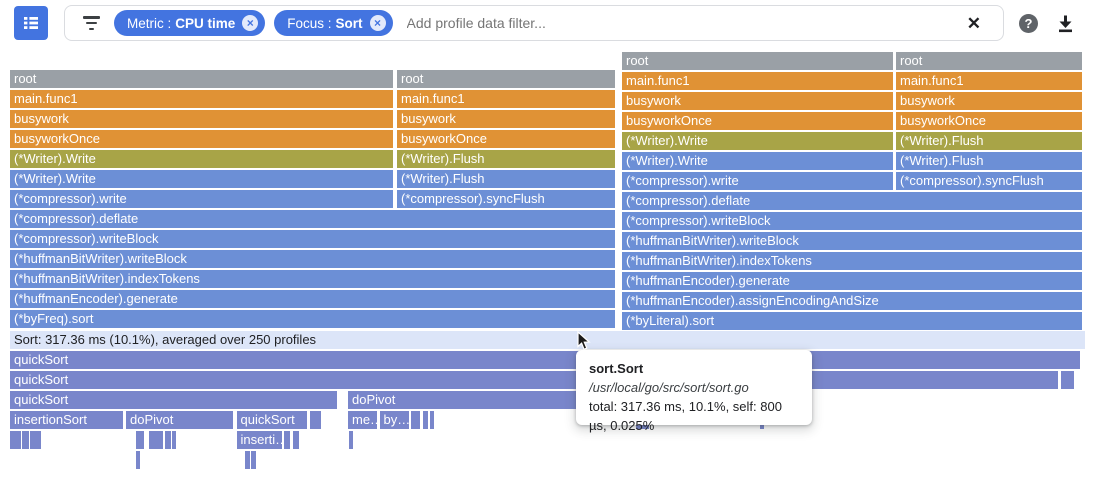 This screenshot has height=488, width=1096. What do you see at coordinates (91, 23) in the screenshot?
I see `filter-list-icon` at bounding box center [91, 23].